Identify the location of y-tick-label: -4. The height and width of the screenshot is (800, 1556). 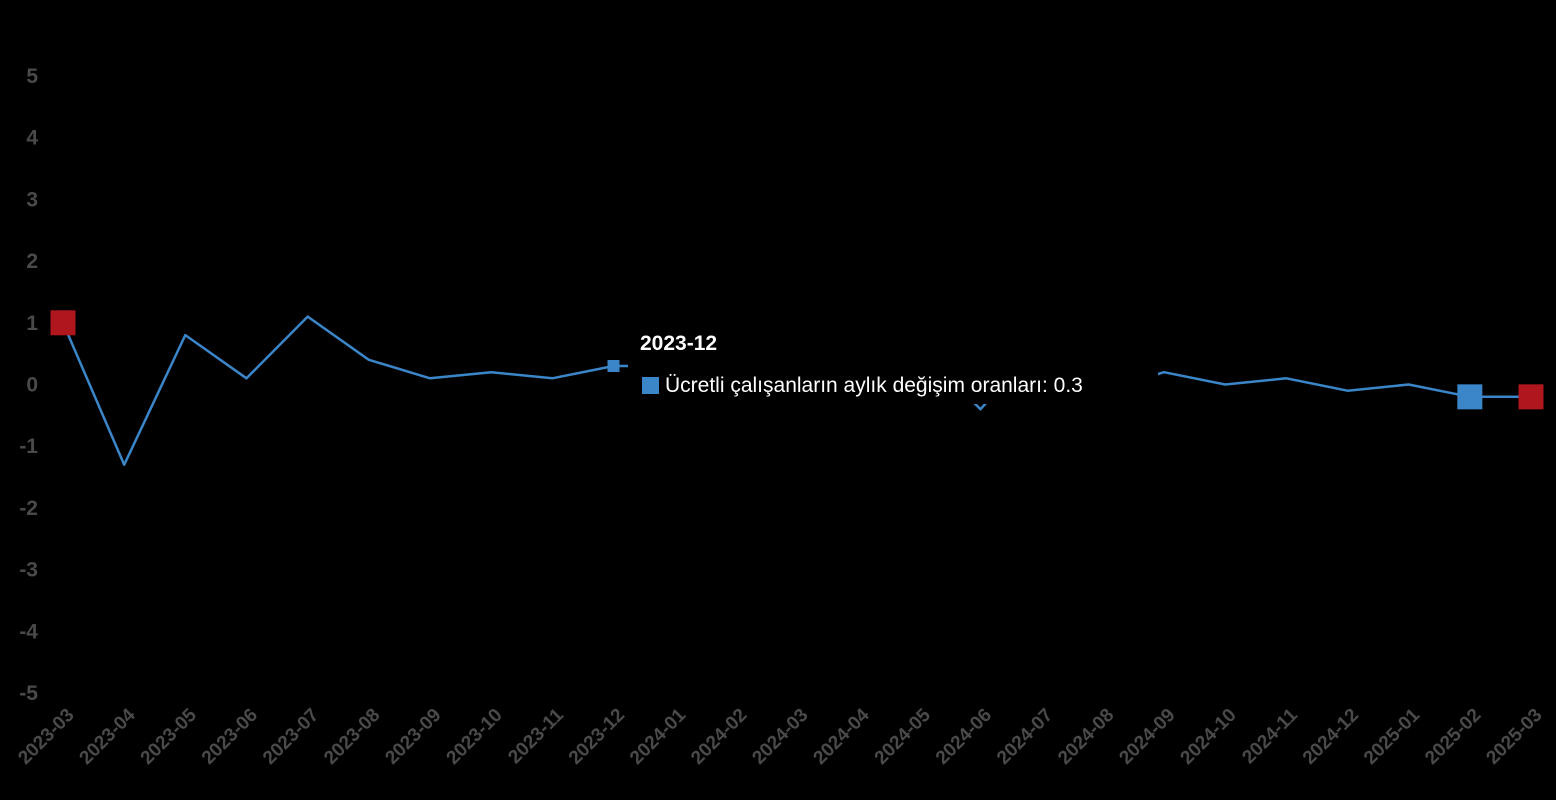
(28, 631).